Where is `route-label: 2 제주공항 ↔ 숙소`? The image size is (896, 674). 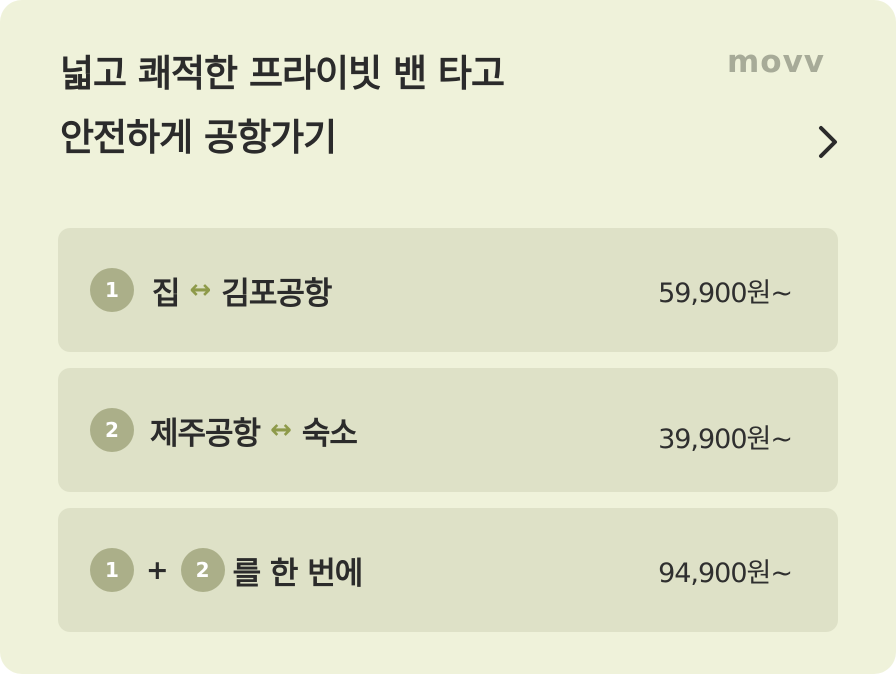 route-label: 2 제주공항 ↔ 숙소 is located at coordinates (224, 430).